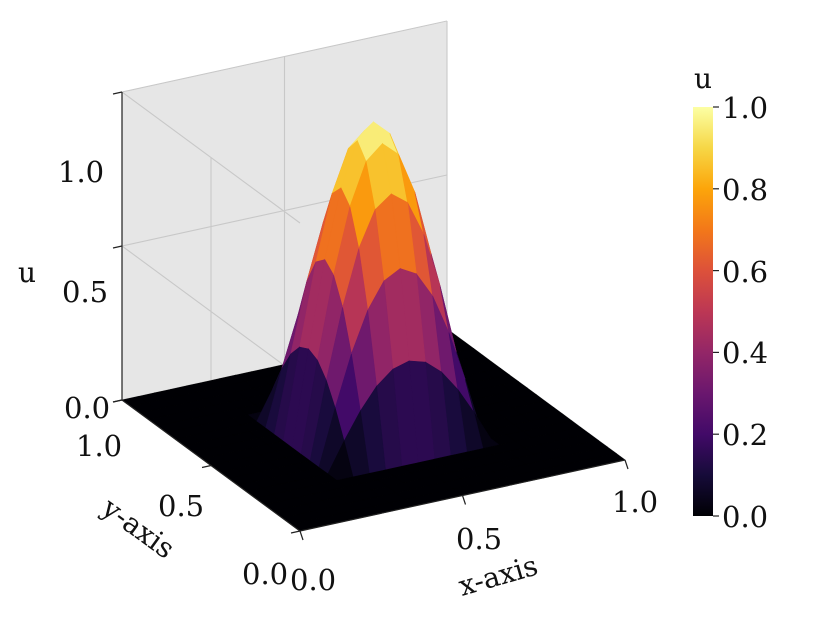 The image size is (830, 623). I want to click on y-tick-label: 1.0, so click(99, 446).